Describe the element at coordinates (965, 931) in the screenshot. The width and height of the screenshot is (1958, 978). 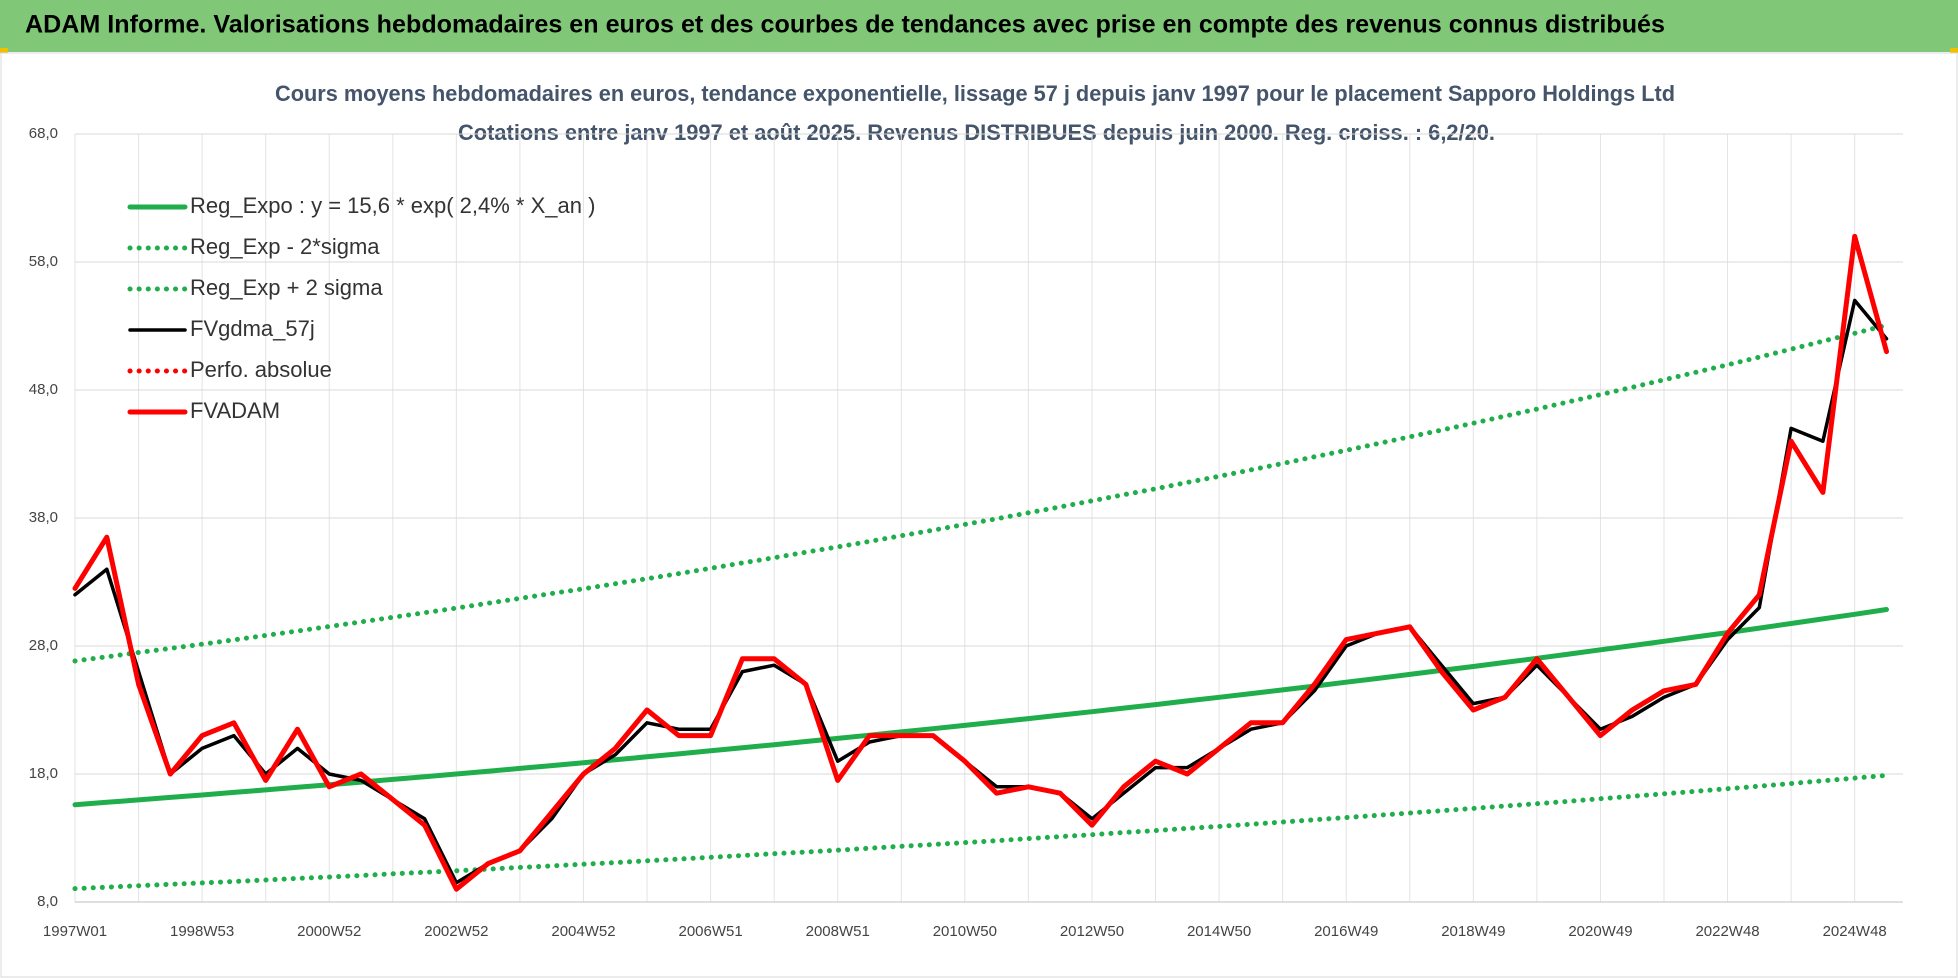
I see `x-tick-label: 2010W50` at that location.